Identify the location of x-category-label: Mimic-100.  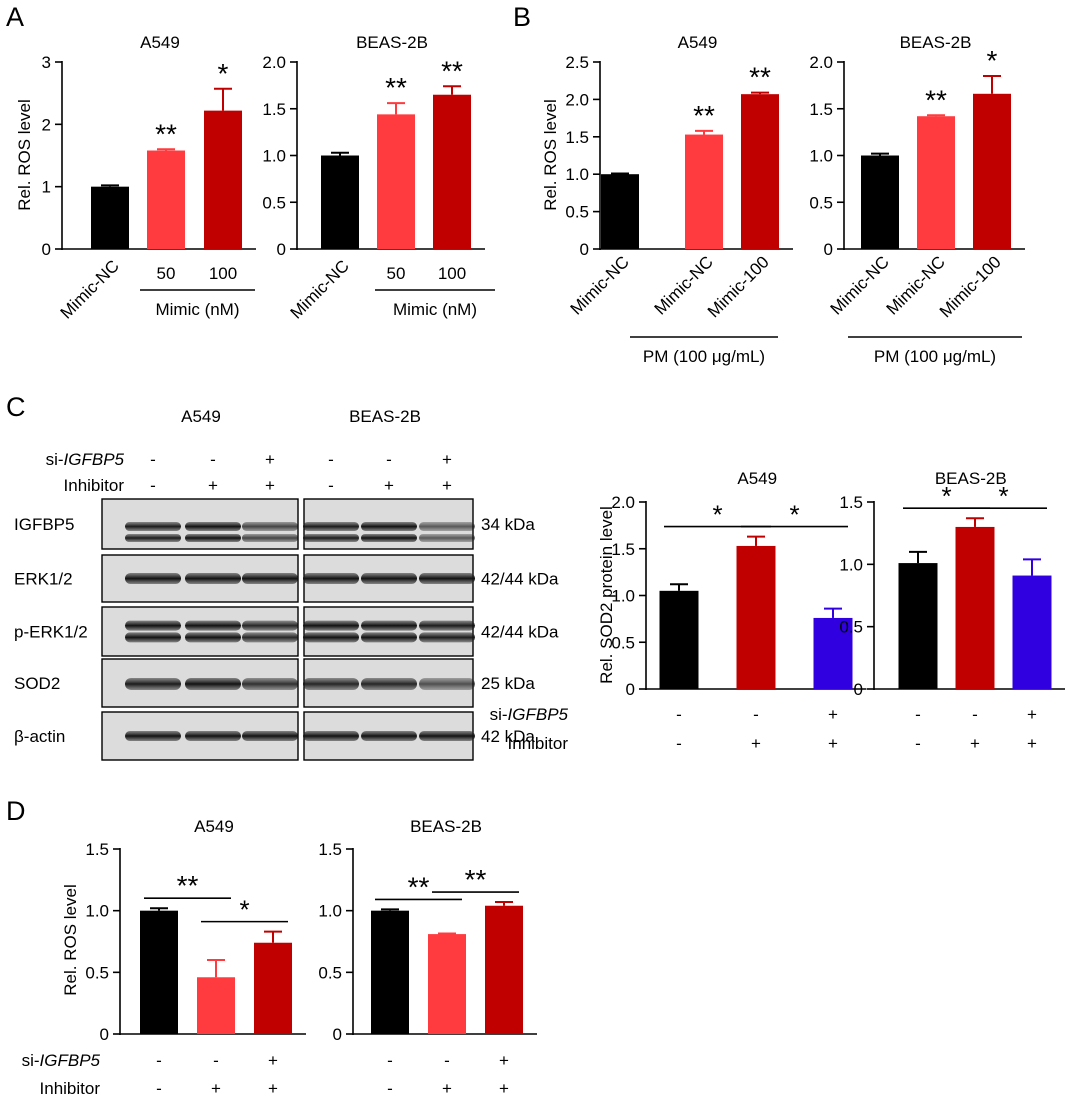
(970, 286).